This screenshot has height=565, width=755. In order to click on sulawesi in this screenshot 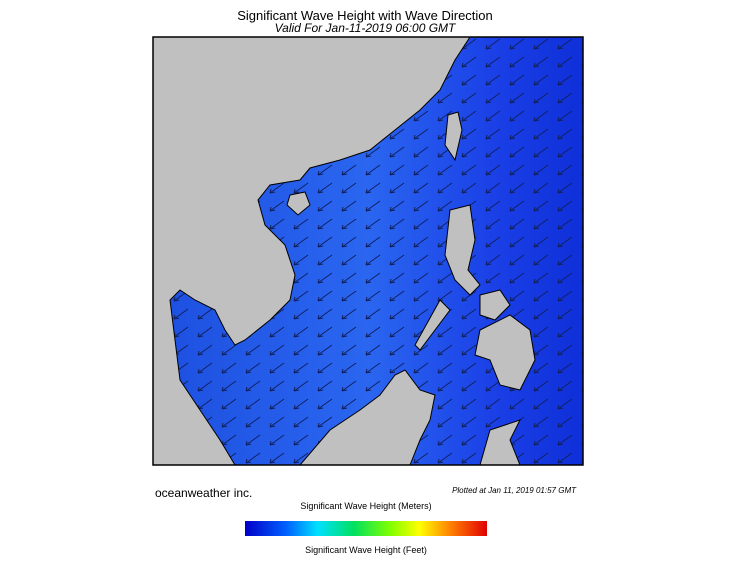, I will do `click(500, 442)`.